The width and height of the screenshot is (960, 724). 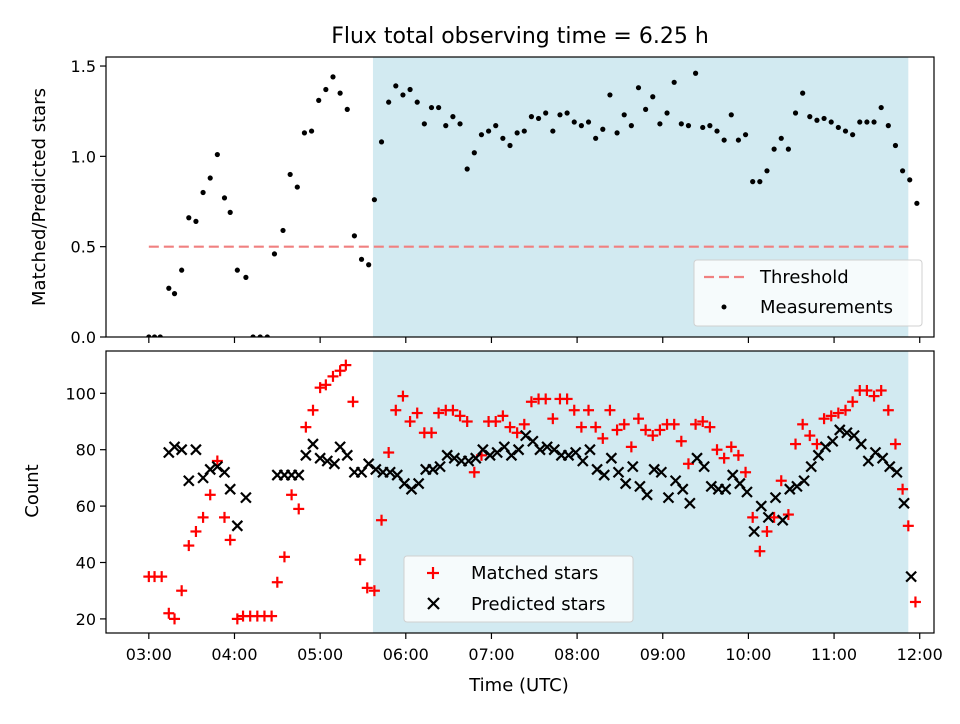 I want to click on legend-bottom-box, so click(x=518, y=589).